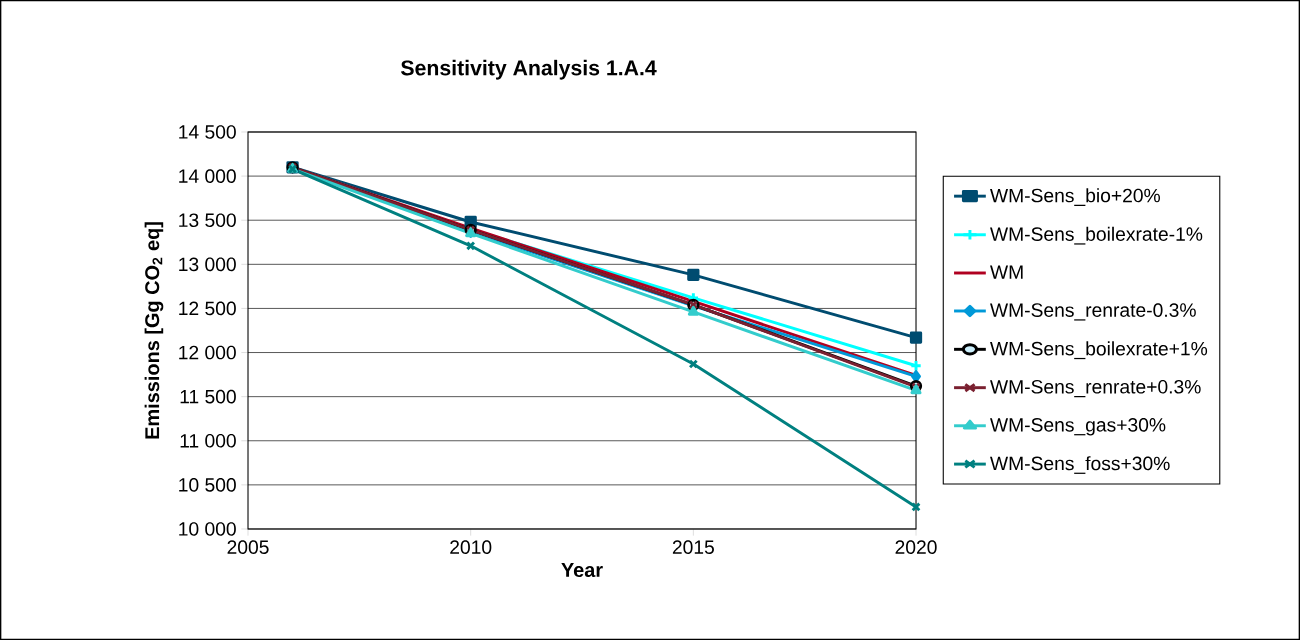 The width and height of the screenshot is (1300, 640). What do you see at coordinates (471, 547) in the screenshot?
I see `x-tick-label: 2010` at bounding box center [471, 547].